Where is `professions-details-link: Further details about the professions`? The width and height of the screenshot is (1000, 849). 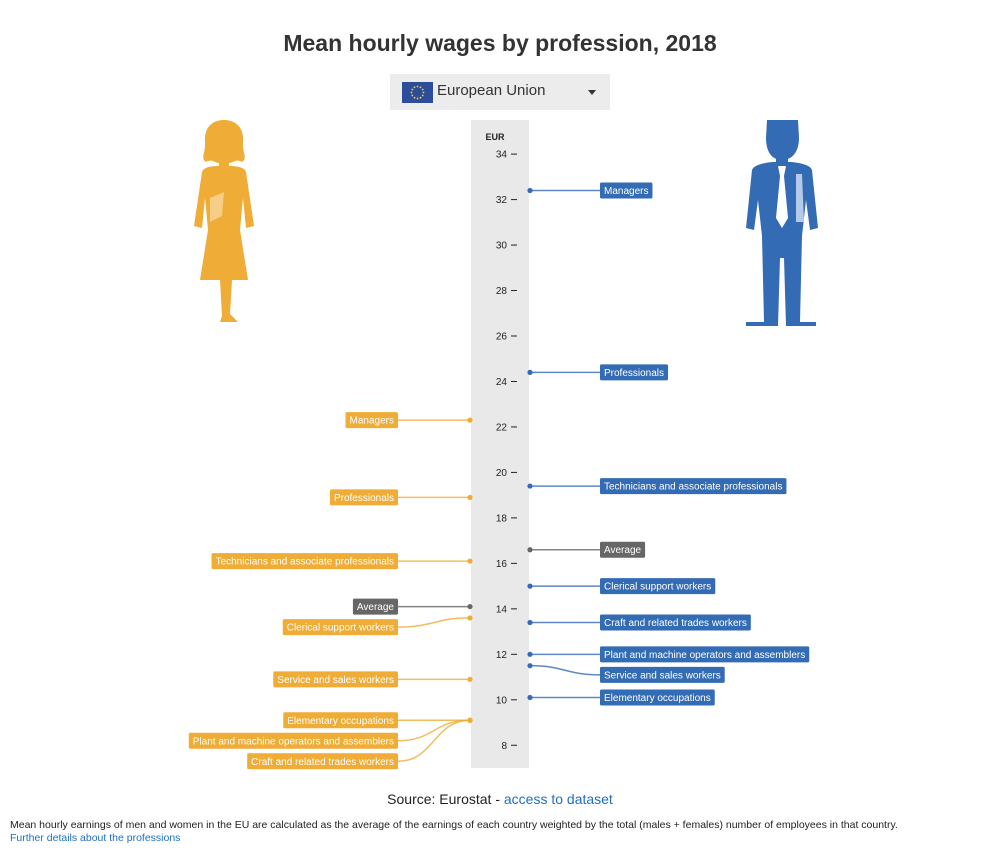
professions-details-link: Further details about the professions is located at coordinates (95, 838).